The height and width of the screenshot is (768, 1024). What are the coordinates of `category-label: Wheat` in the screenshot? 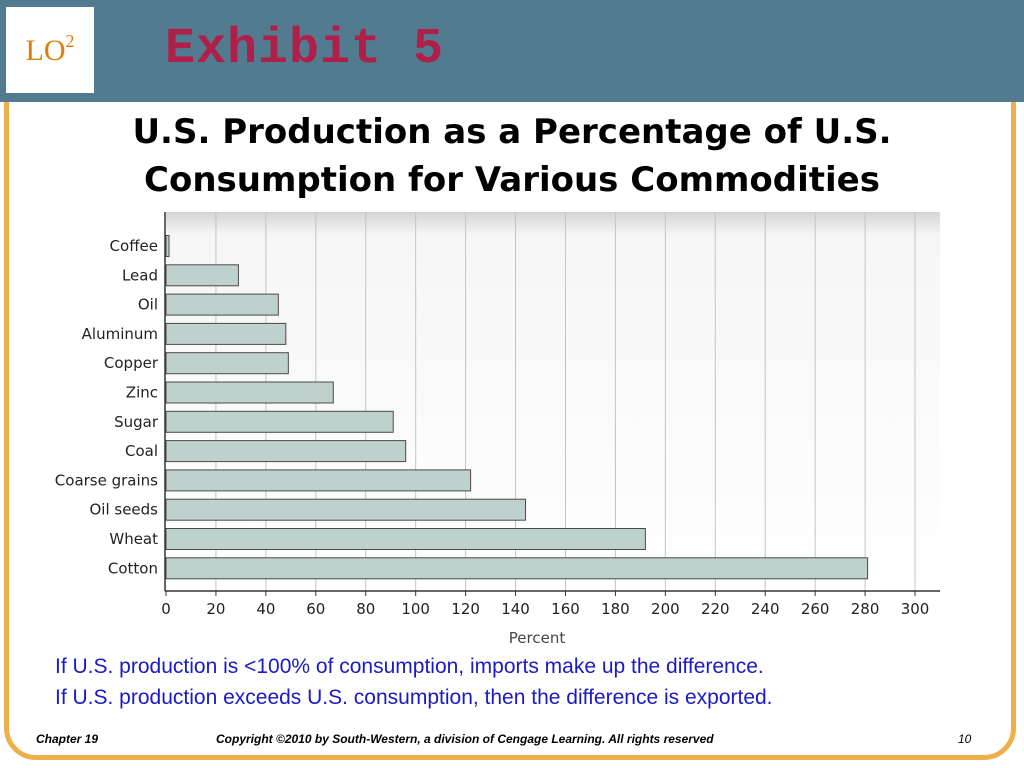 It's located at (133, 539).